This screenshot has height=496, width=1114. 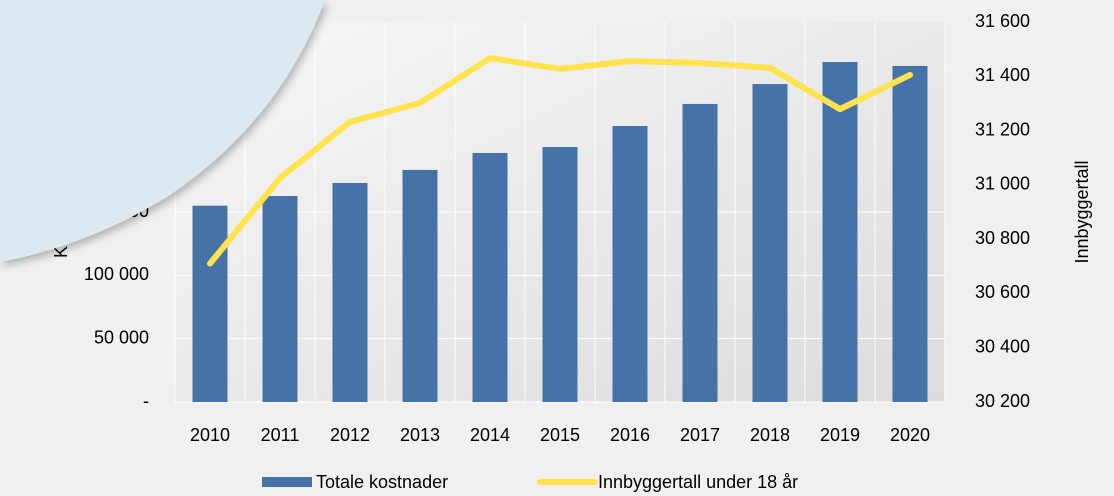 I want to click on x-tick-label: 2020, so click(x=910, y=435).